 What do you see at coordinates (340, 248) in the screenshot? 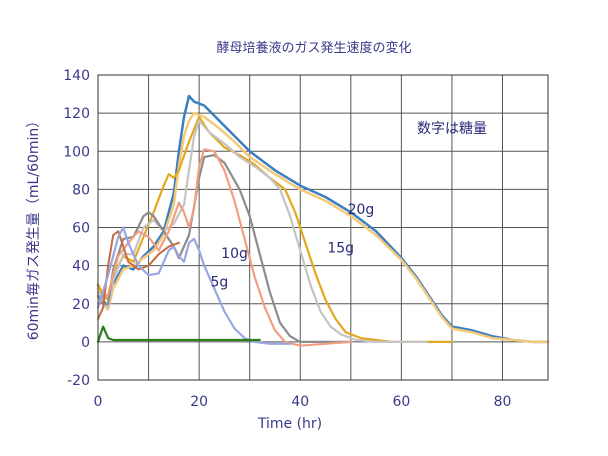
I see `annotation-label: 15g` at bounding box center [340, 248].